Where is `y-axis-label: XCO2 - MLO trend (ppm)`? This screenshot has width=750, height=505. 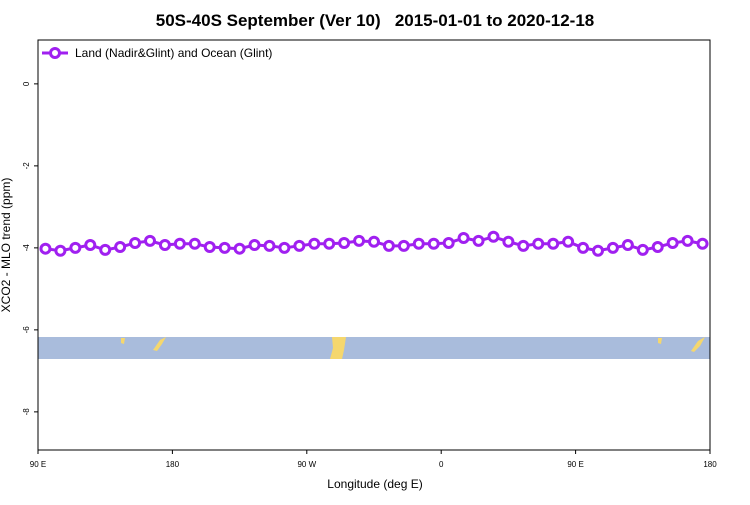
y-axis-label: XCO2 - MLO trend (ppm) is located at coordinates (6, 245).